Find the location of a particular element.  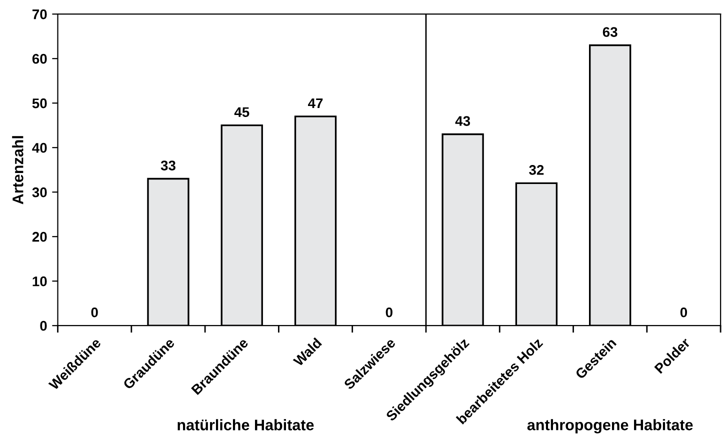

y-tick-label: 20 is located at coordinates (39, 237).